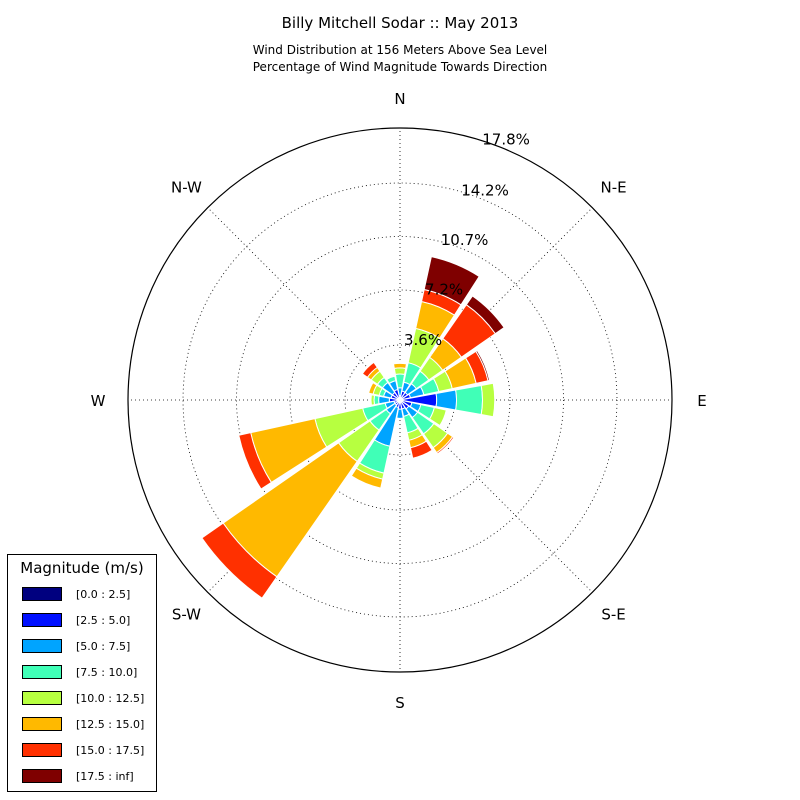 This screenshot has height=800, width=800. Describe the element at coordinates (103, 620) in the screenshot. I see `legend-label: [2.5 : 5.0]` at that location.